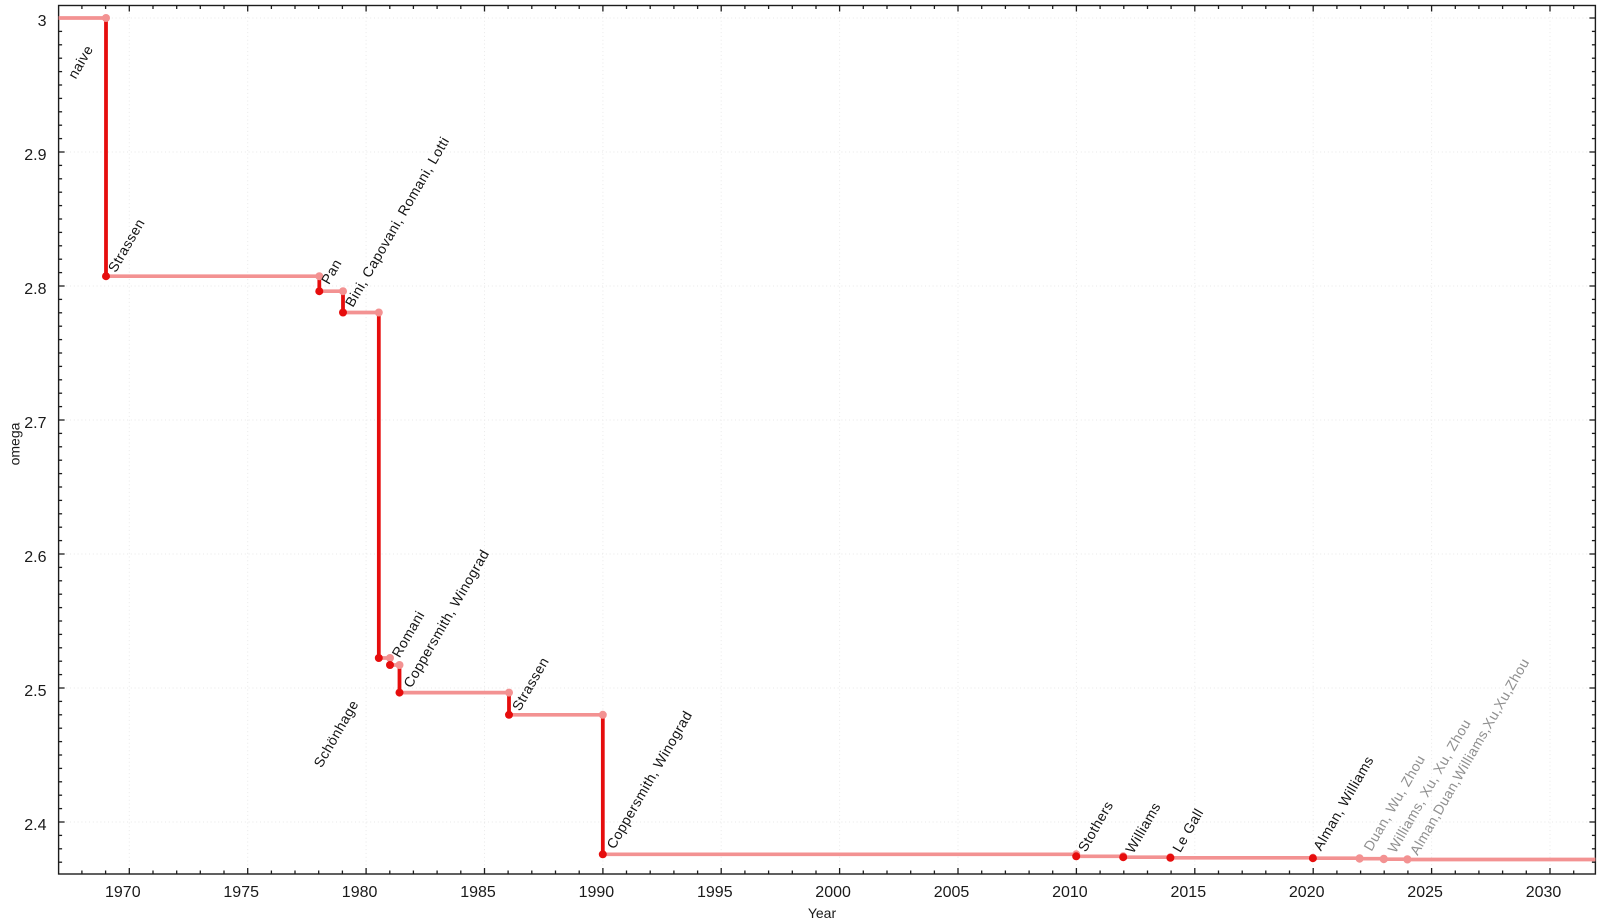  Describe the element at coordinates (35, 691) in the screenshot. I see `svg-text: 2.5` at that location.